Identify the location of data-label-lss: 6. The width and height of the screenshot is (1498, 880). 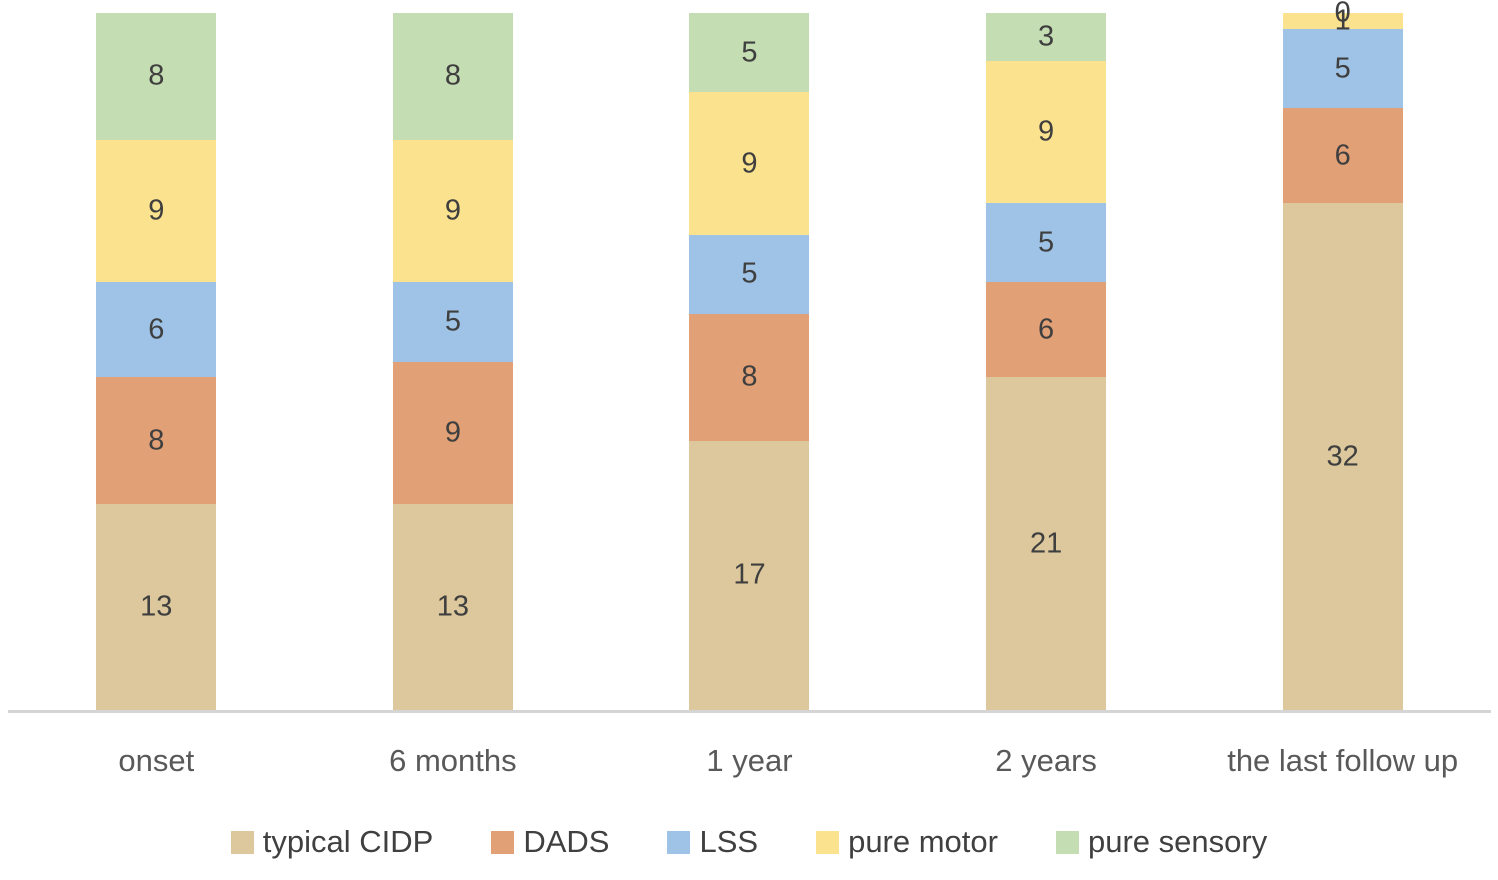
(156, 329).